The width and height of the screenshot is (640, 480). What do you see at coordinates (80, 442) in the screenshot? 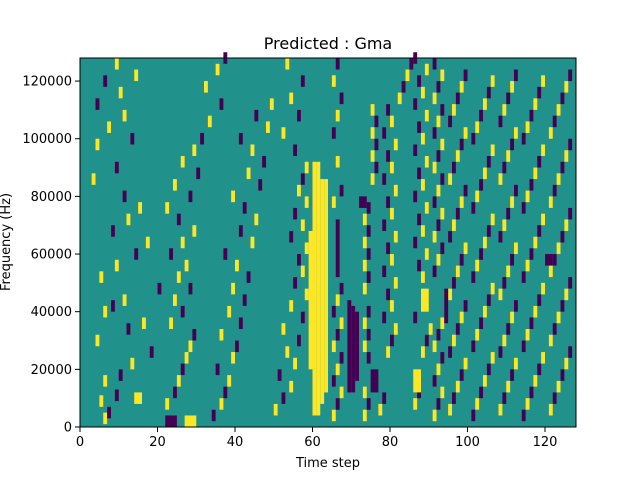
I see `x-tick-label: 0` at bounding box center [80, 442].